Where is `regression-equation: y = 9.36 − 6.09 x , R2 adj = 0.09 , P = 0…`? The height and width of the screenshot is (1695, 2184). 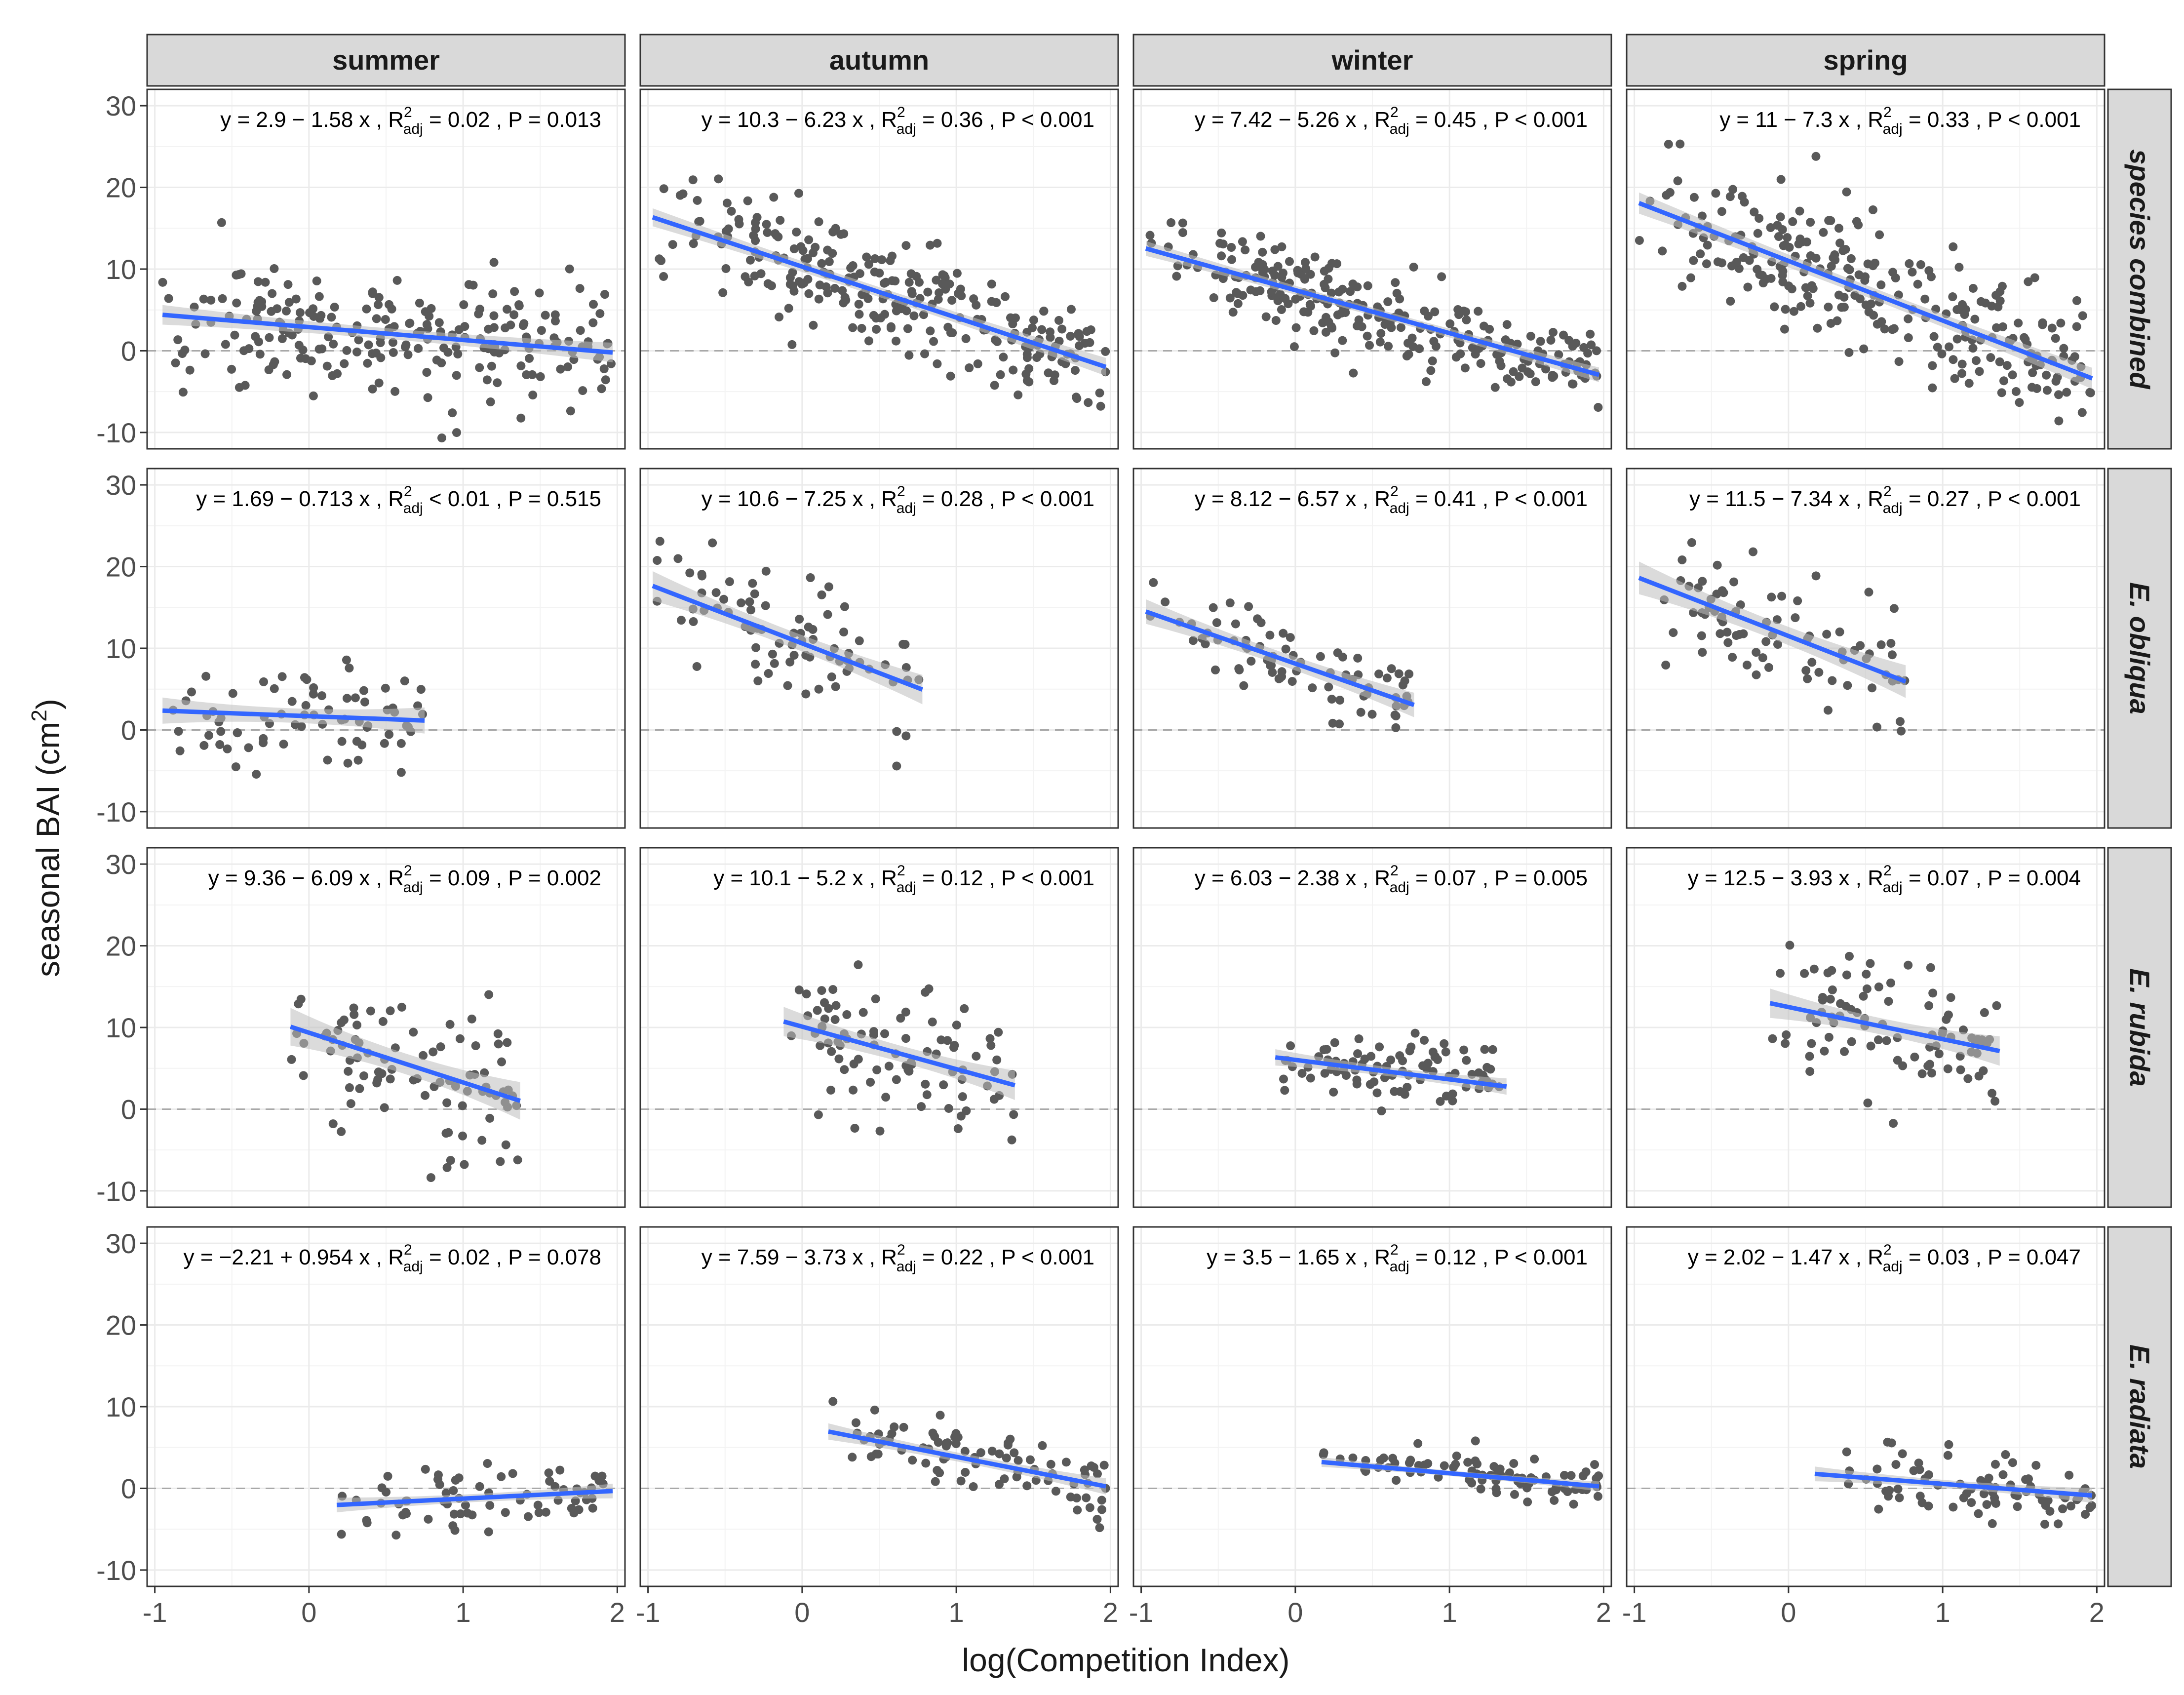 regression-equation: y = 9.36 − 6.09 x , R2 adj = 0.09 , P = 0… is located at coordinates (404, 879).